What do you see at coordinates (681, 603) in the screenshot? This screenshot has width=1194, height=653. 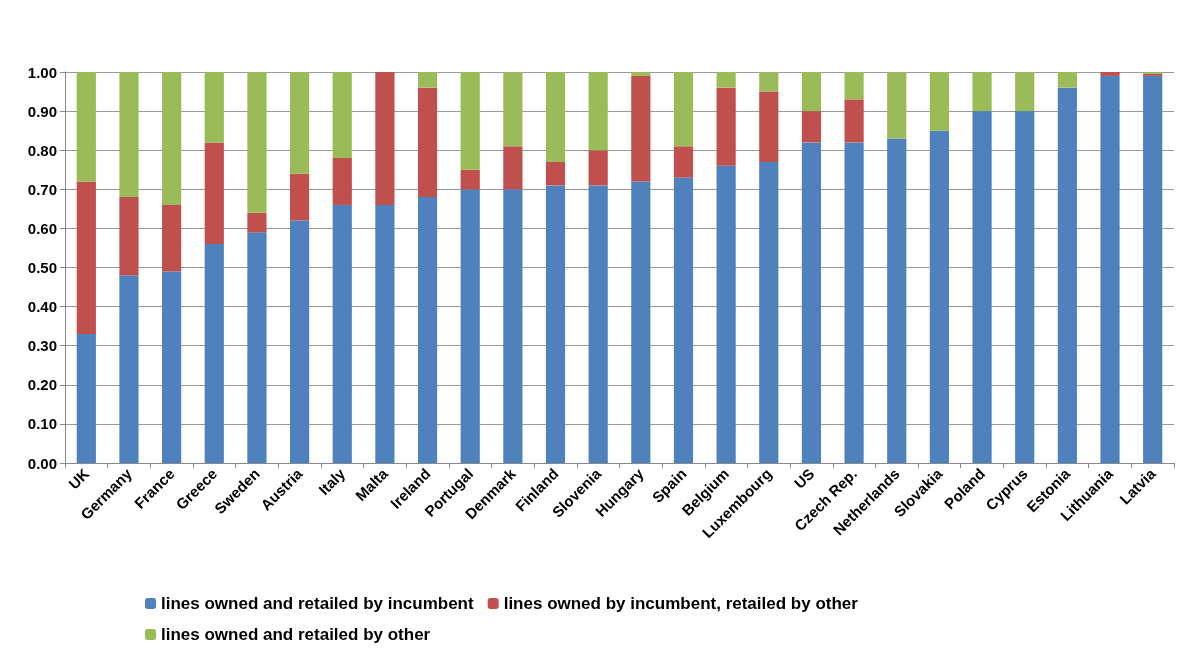 I see `legend-label: lines owned by incumbent, retailed by other` at bounding box center [681, 603].